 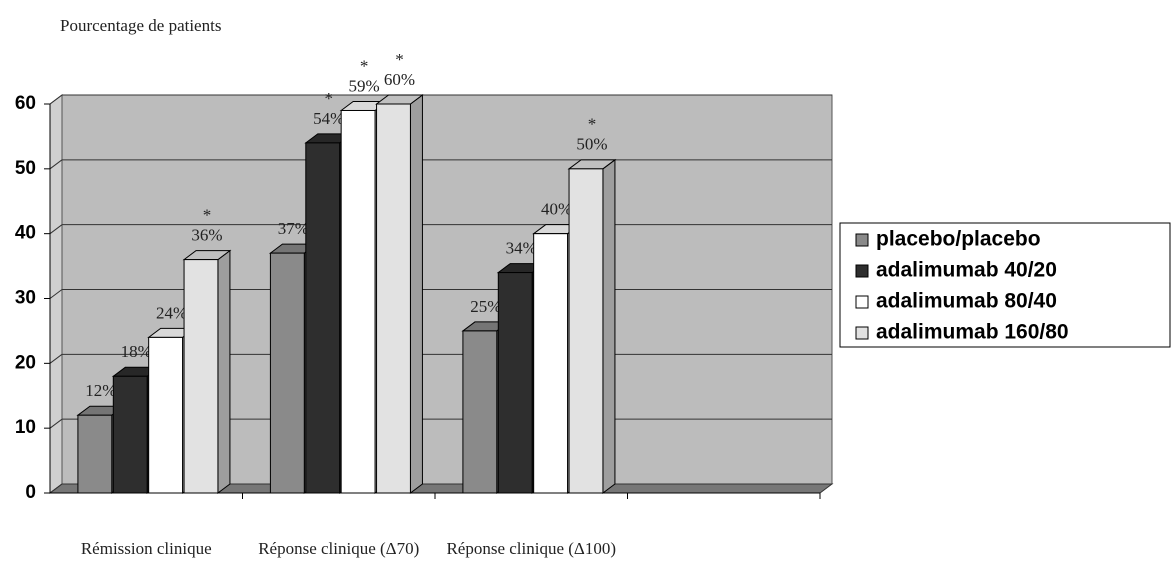 I want to click on y-tick-label: 0, so click(x=30, y=492).